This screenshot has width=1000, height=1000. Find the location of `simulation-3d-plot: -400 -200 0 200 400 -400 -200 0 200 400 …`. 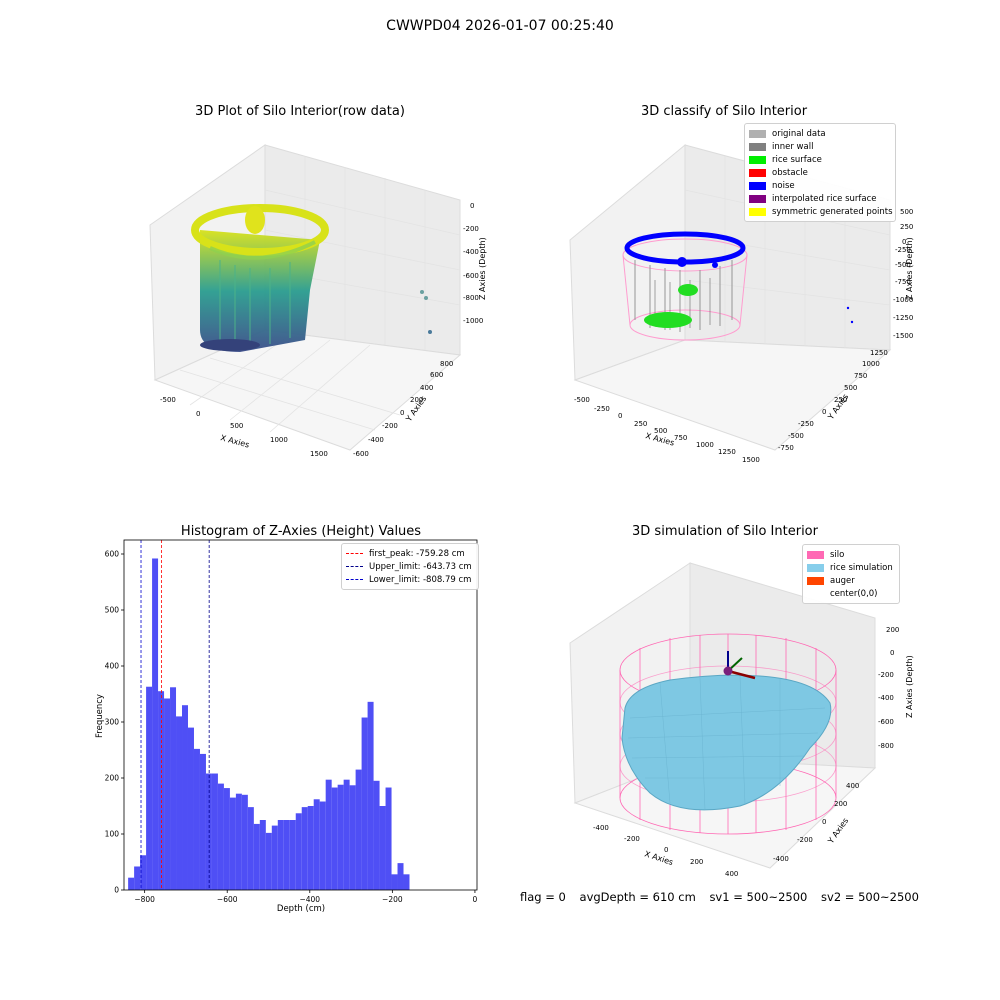

simulation-3d-plot: -400 -200 0 200 400 -400 -200 0 200 400 … is located at coordinates (745, 713).